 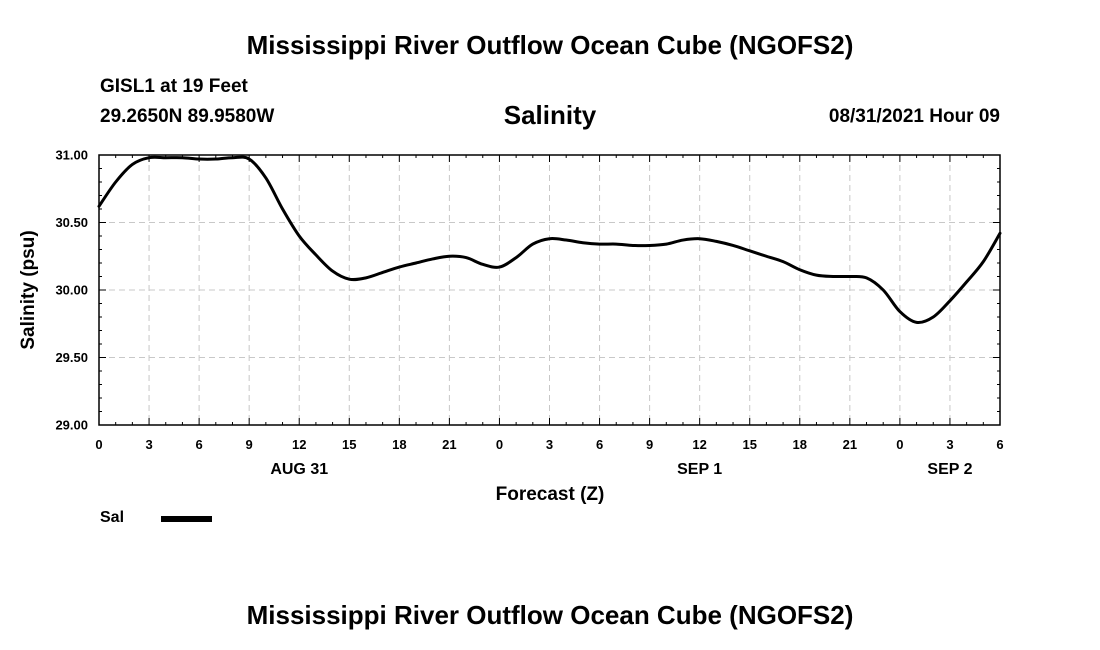 I want to click on y-tick-label: 30.00, so click(x=71, y=290).